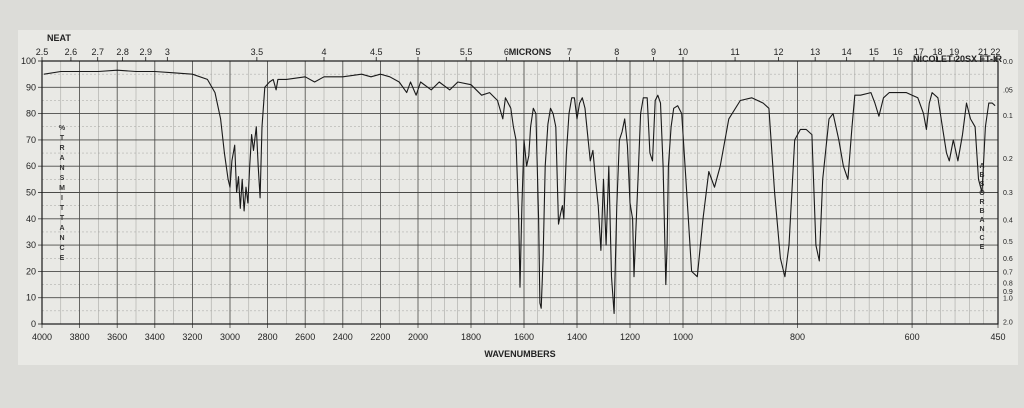  I want to click on top-tick-label: 14, so click(847, 52).